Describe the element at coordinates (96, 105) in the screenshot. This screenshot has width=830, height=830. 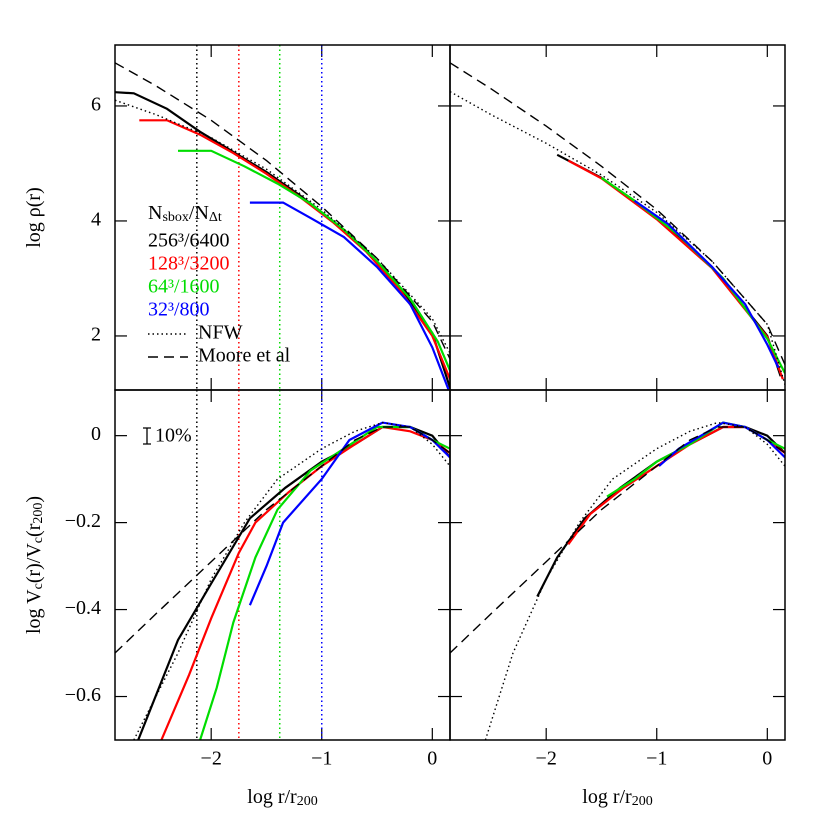
I see `y-tick-label: 6` at that location.